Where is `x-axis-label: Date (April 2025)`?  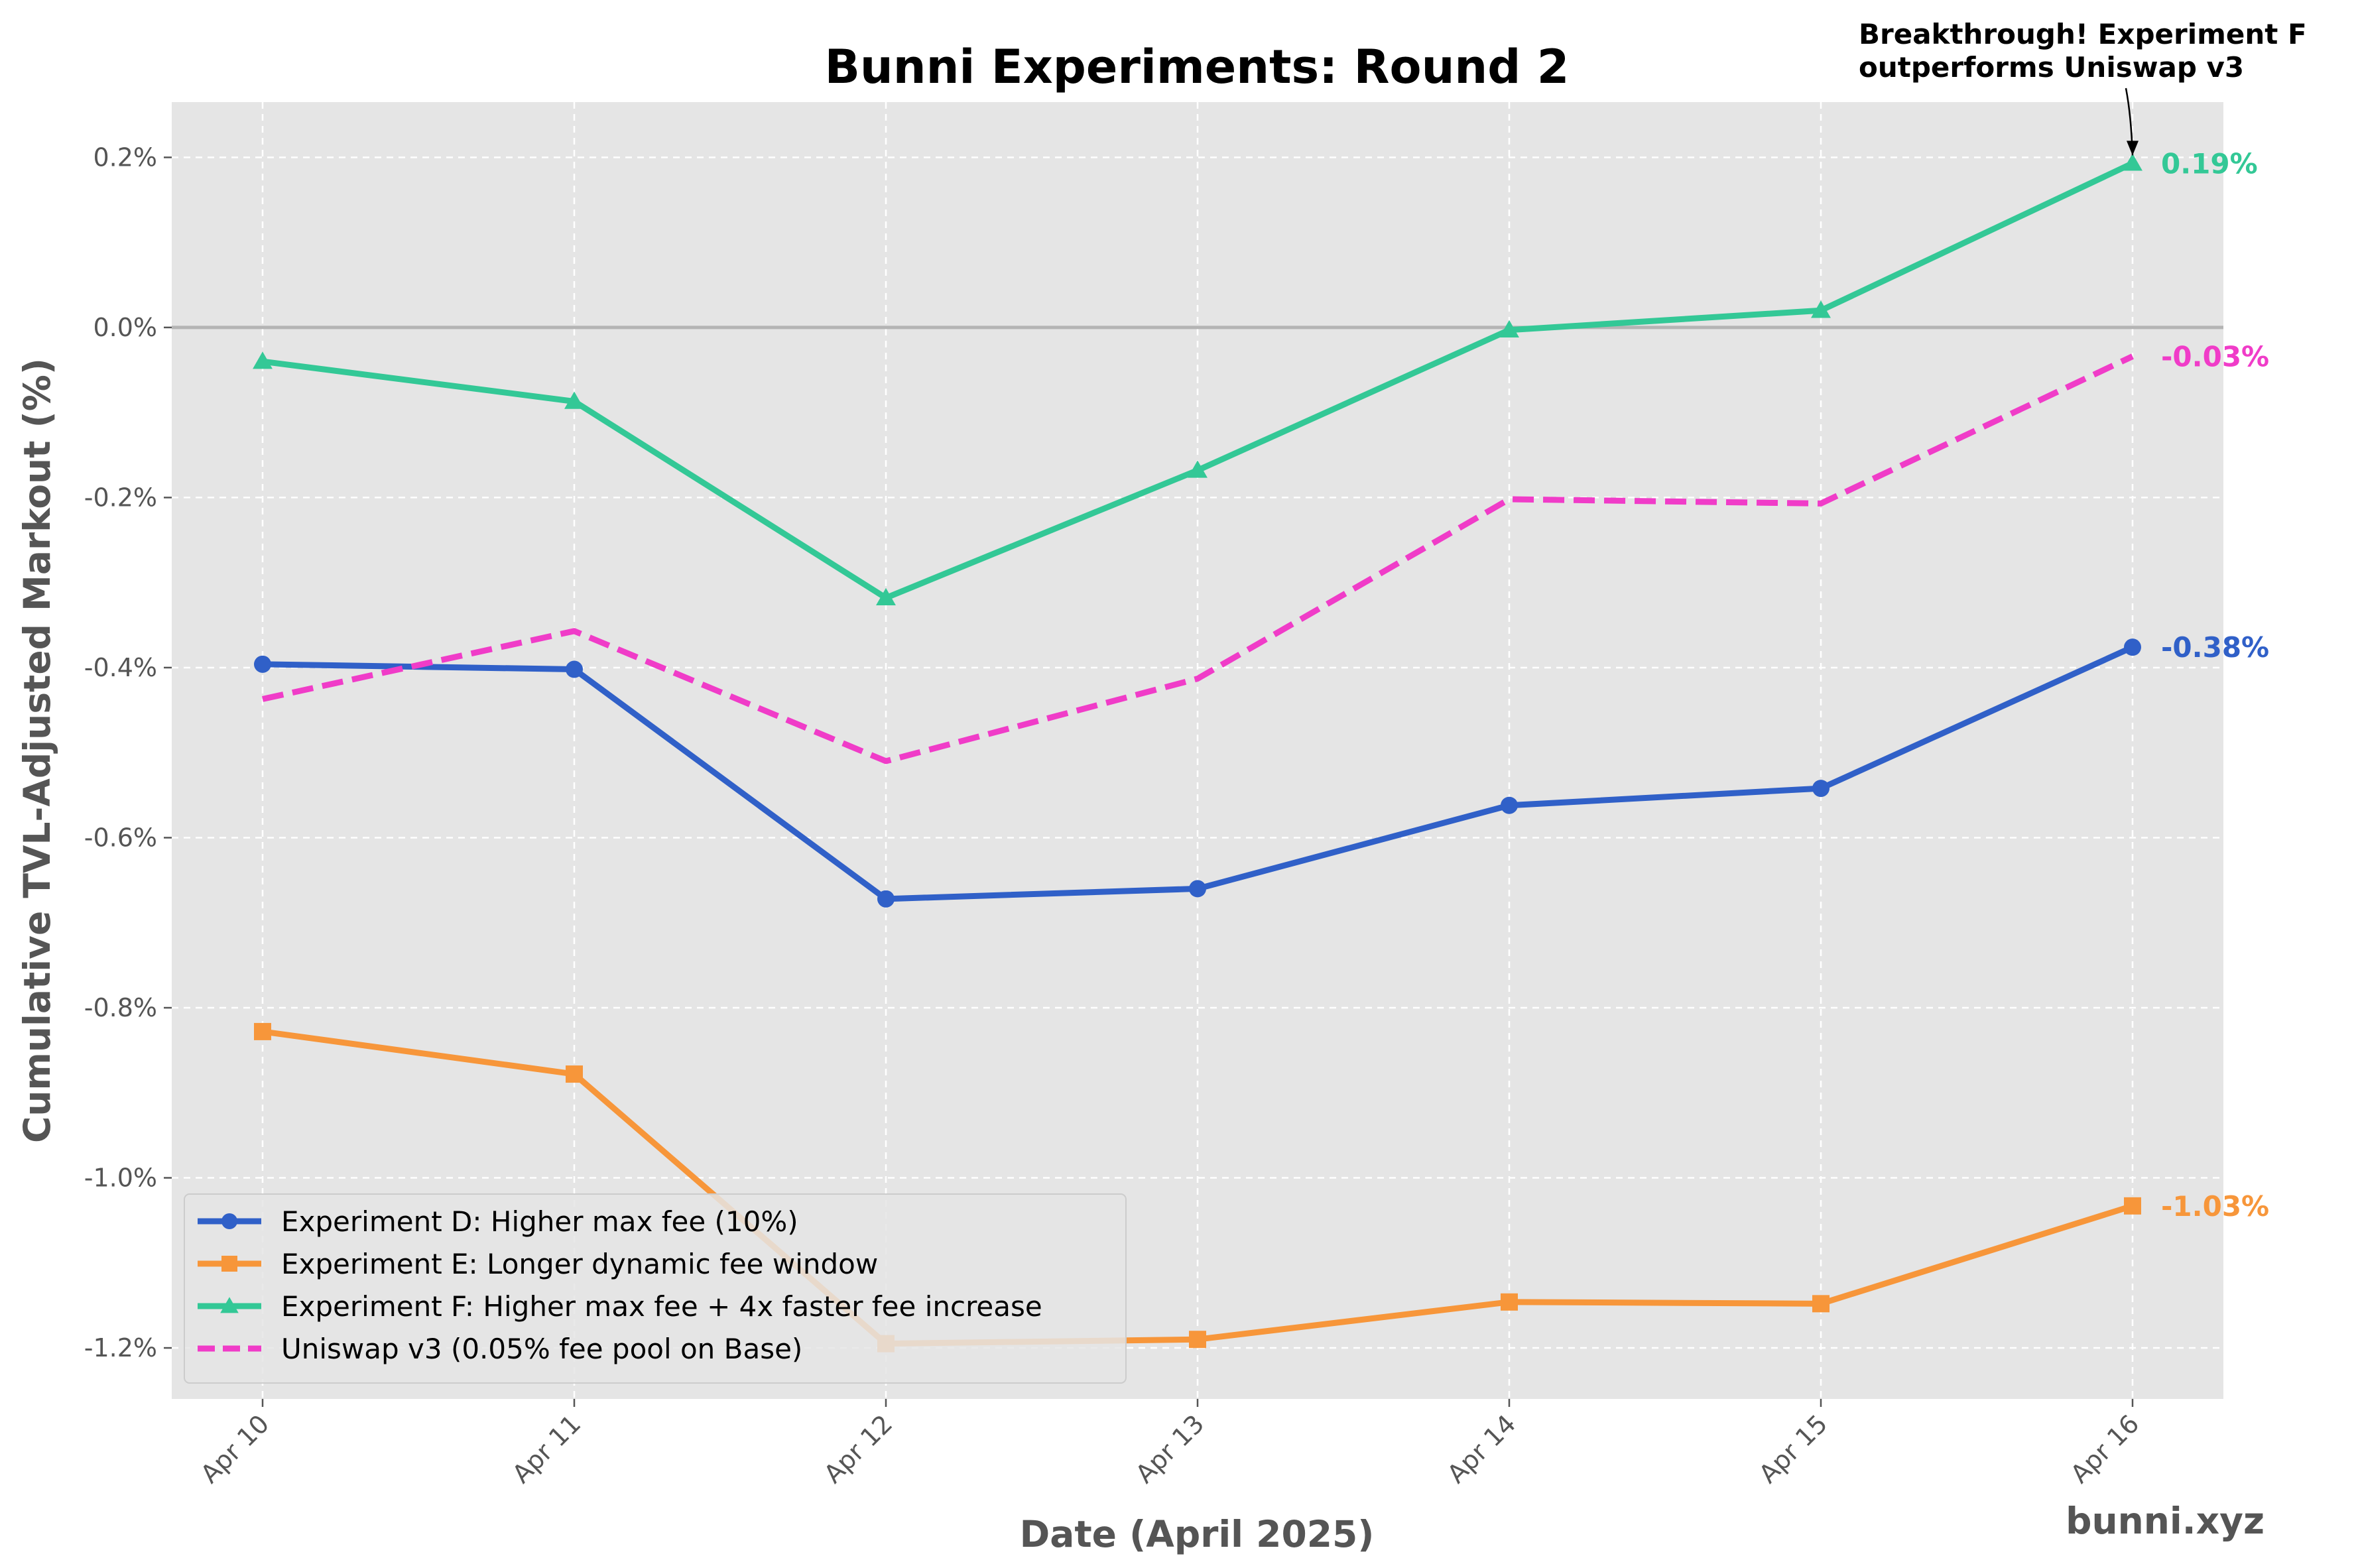
x-axis-label: Date (April 2025) is located at coordinates (1197, 1534).